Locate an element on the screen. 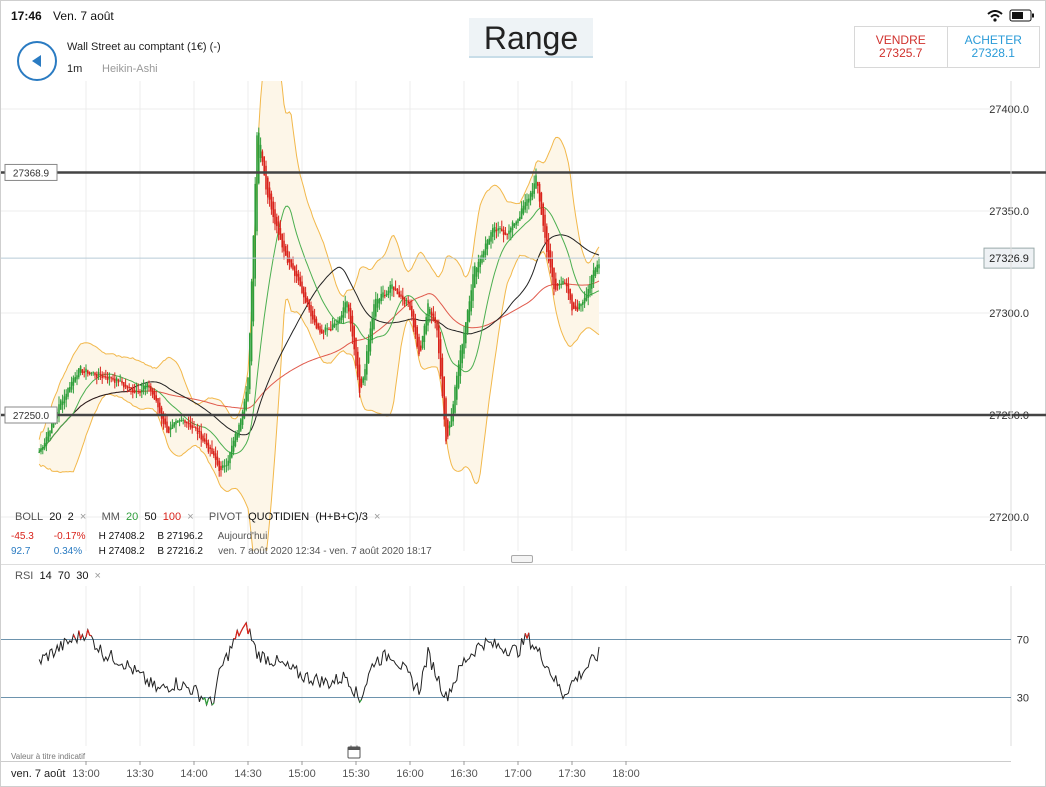 This screenshot has height=787, width=1046. trade-buttons: VENDRE 27325.7 ACHETER 27328.1 is located at coordinates (947, 47).